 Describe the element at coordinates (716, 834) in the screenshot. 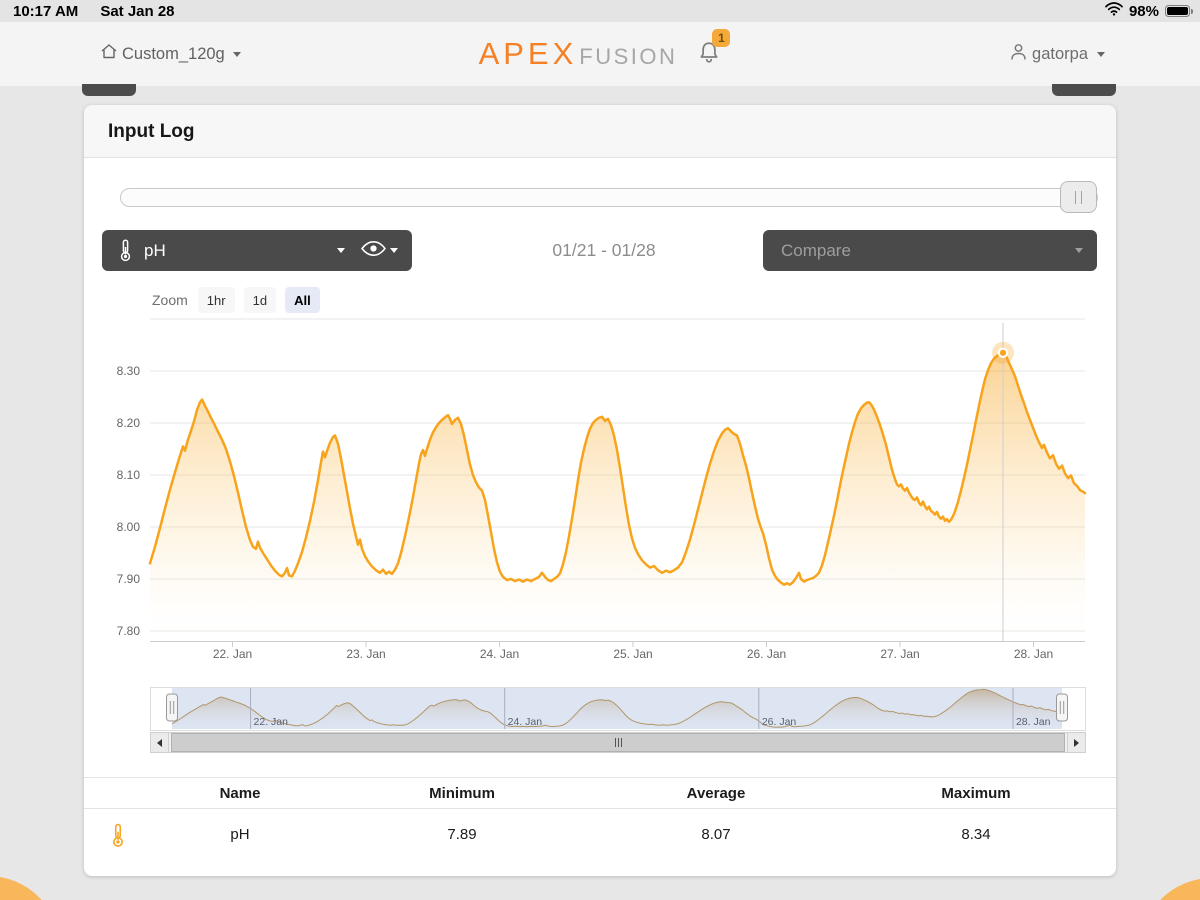

I see `stat-average: 8.07` at that location.